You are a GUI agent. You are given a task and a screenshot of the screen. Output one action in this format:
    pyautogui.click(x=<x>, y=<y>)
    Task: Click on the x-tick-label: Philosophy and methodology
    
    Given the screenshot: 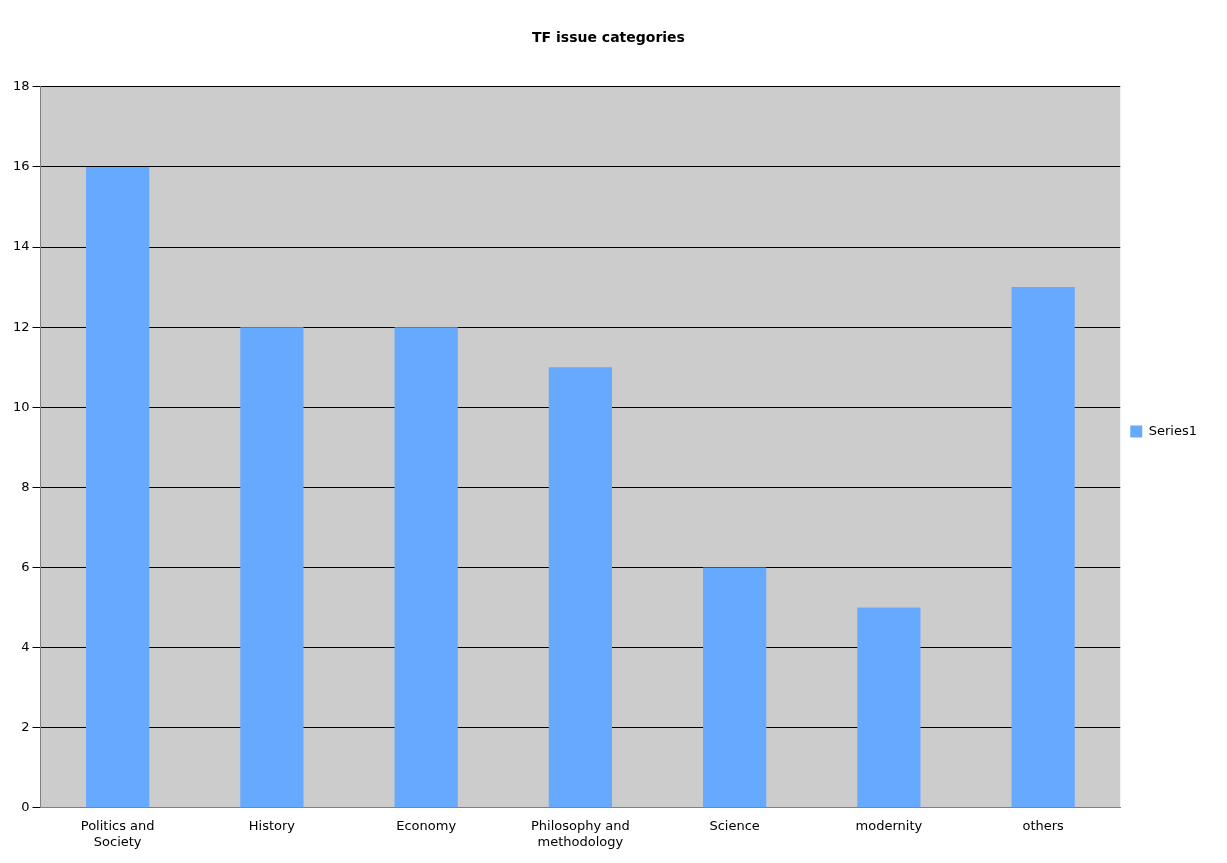 What is the action you would take?
    pyautogui.click(x=580, y=833)
    